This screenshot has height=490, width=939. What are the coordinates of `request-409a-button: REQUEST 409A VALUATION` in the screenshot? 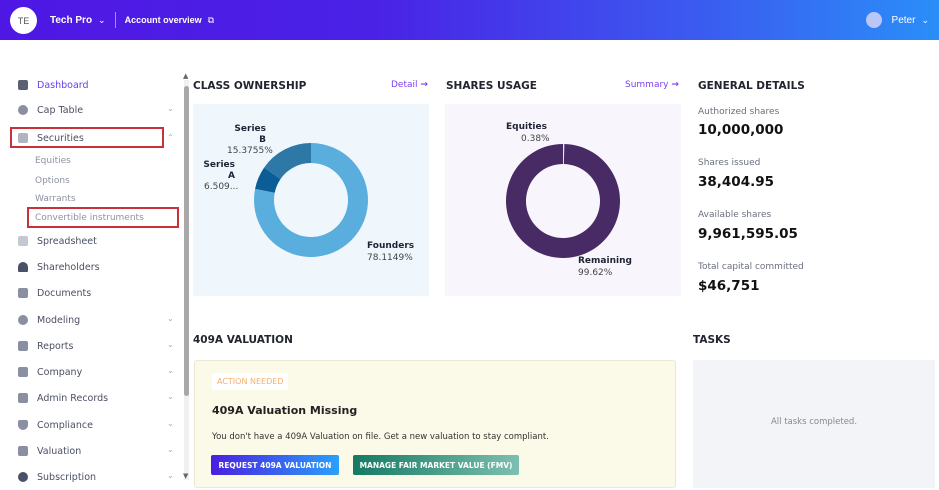 It's located at (275, 465).